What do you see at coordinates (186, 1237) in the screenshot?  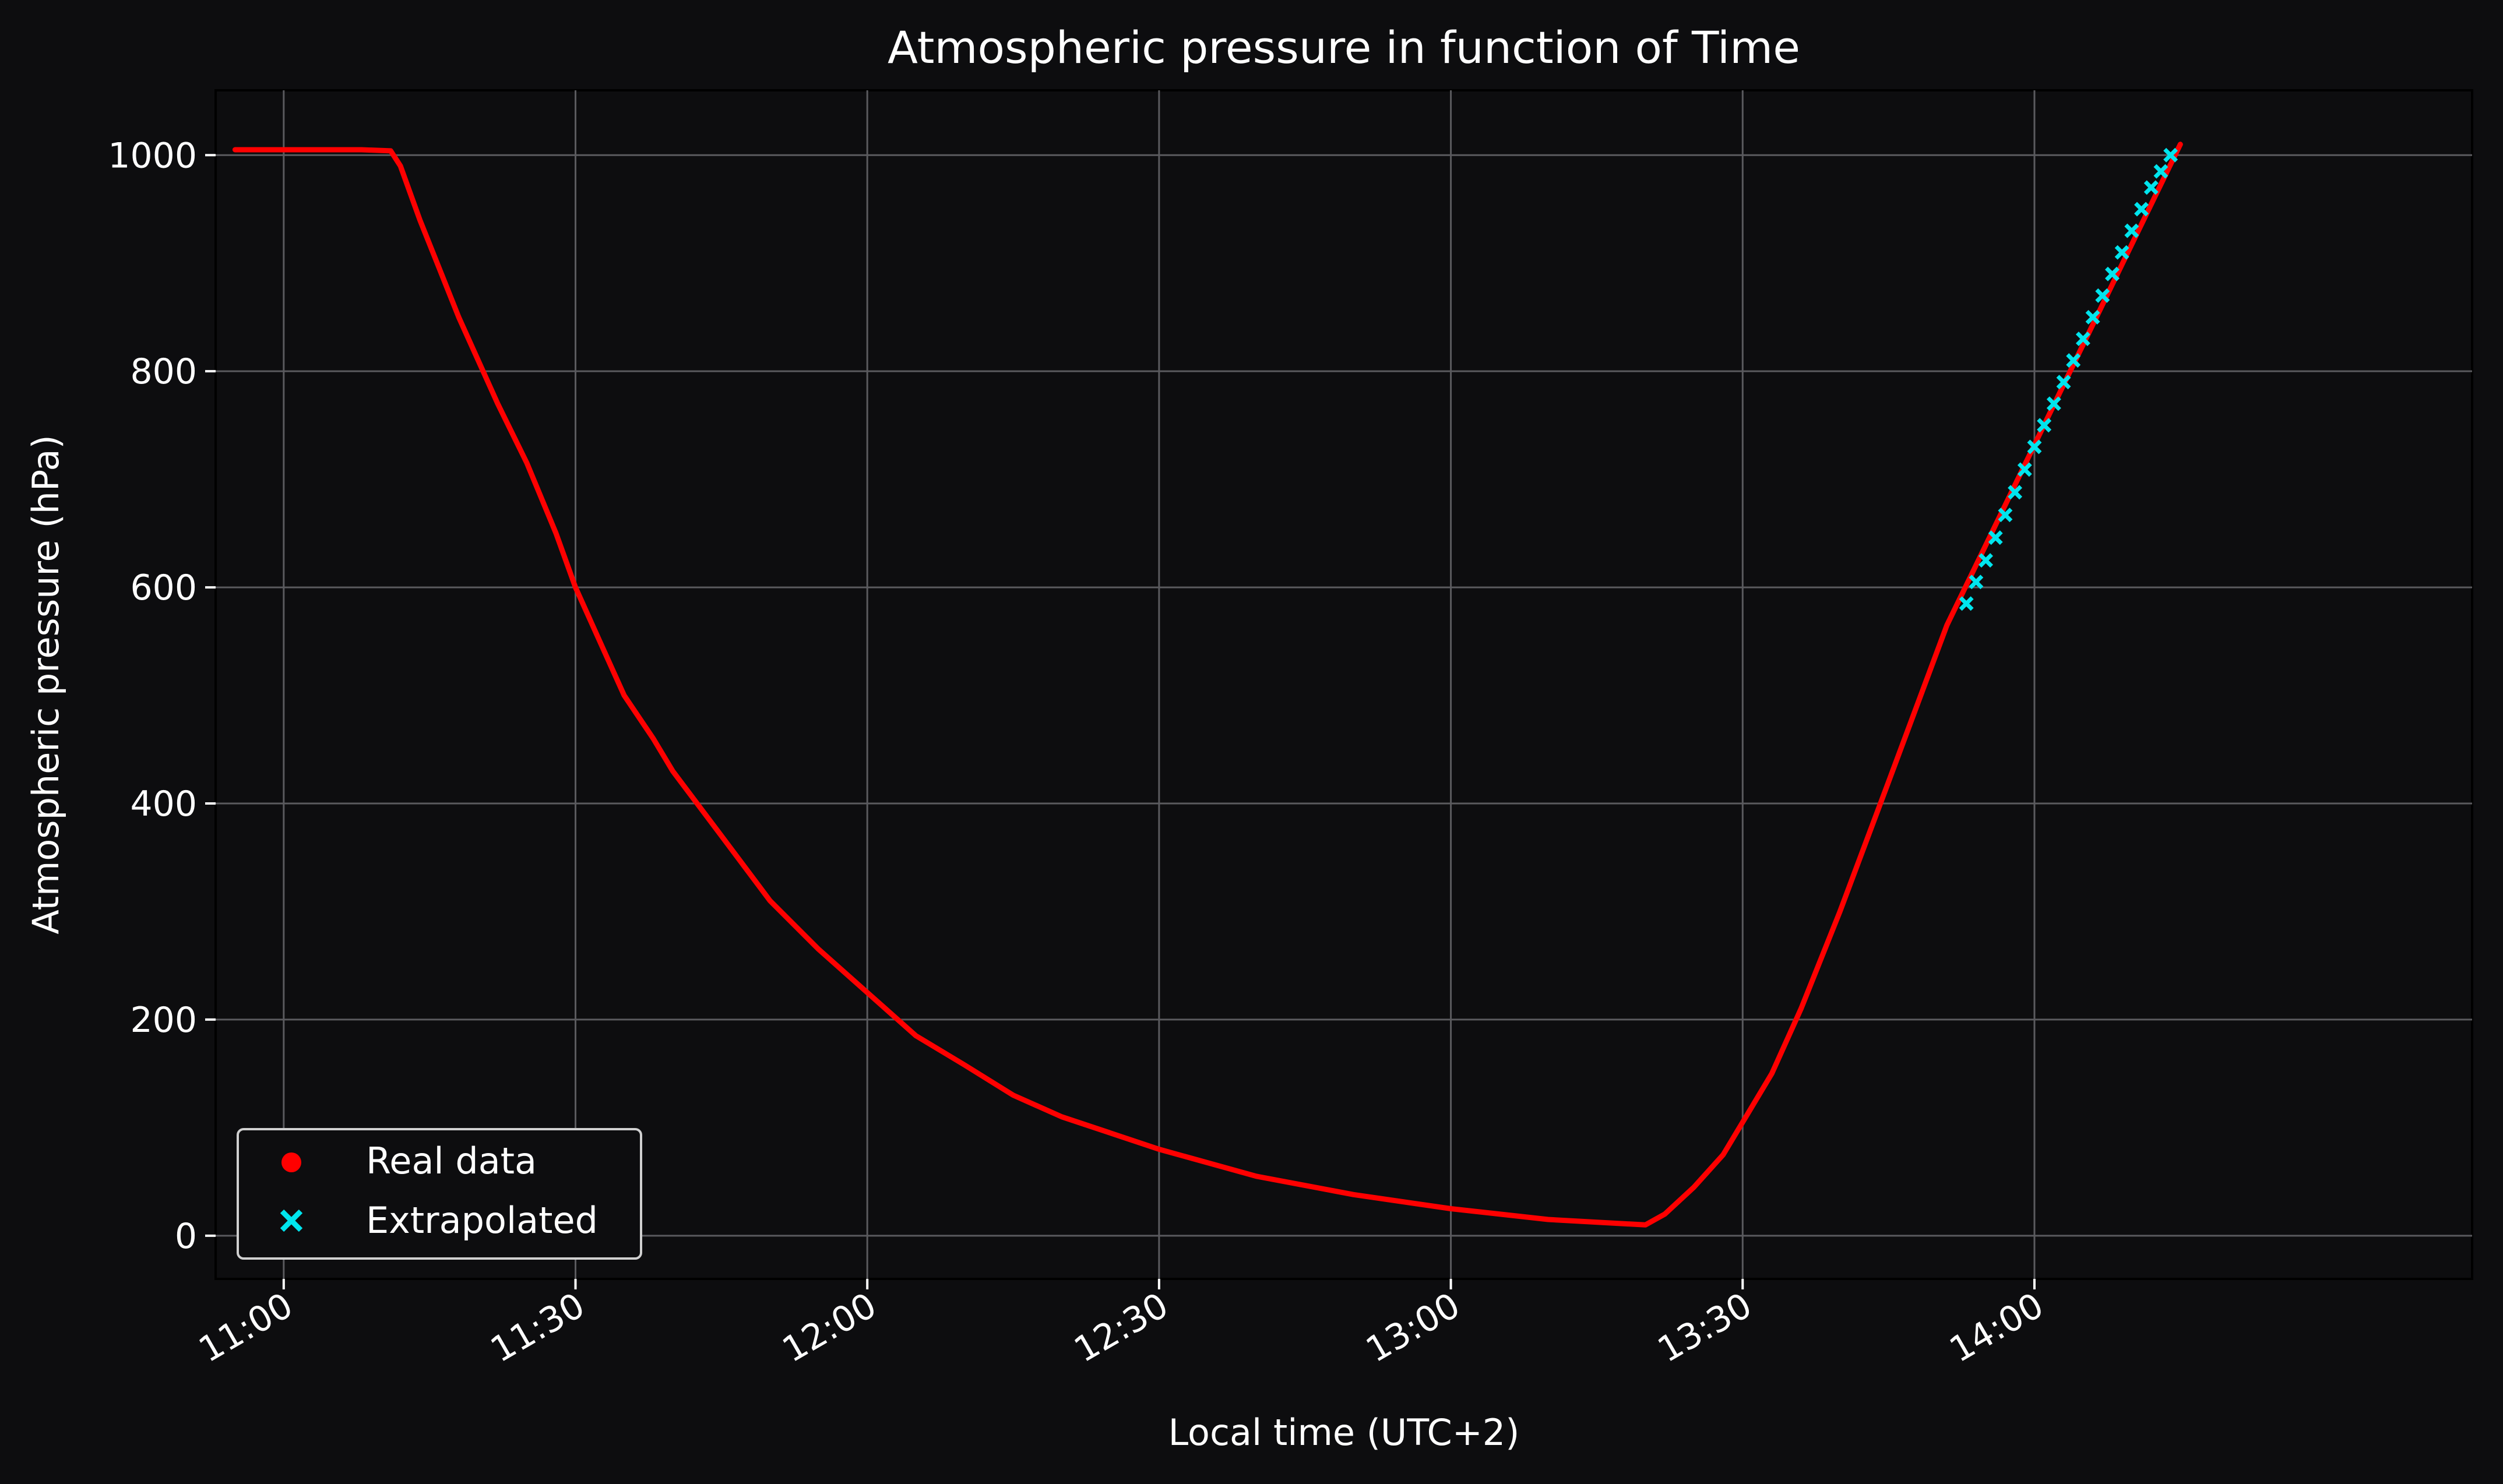 I see `y-tick-label: 0` at bounding box center [186, 1237].